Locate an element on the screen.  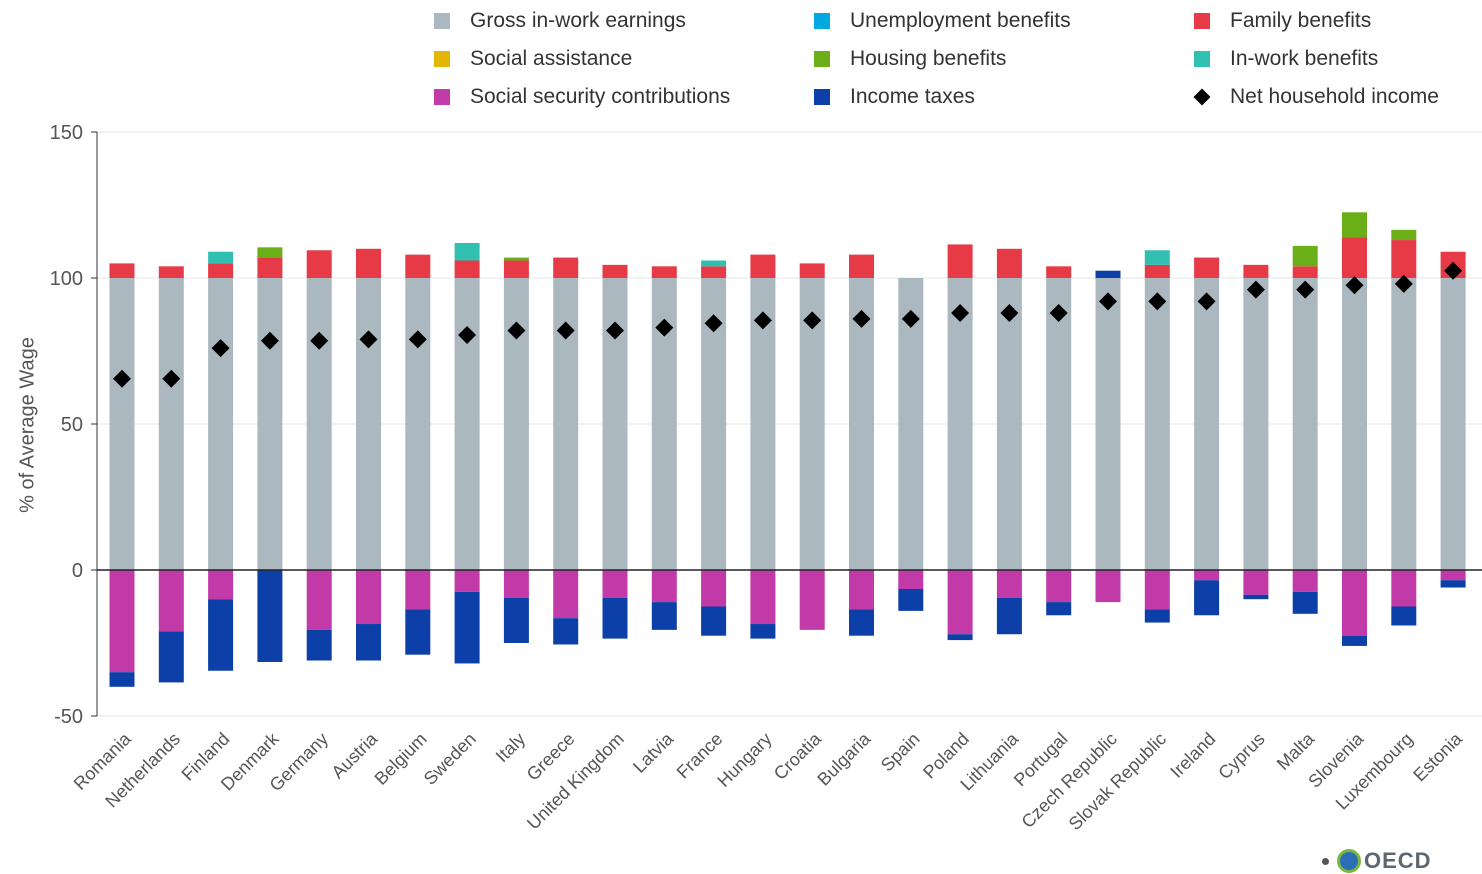
logo-dot-icon is located at coordinates (1325, 861).